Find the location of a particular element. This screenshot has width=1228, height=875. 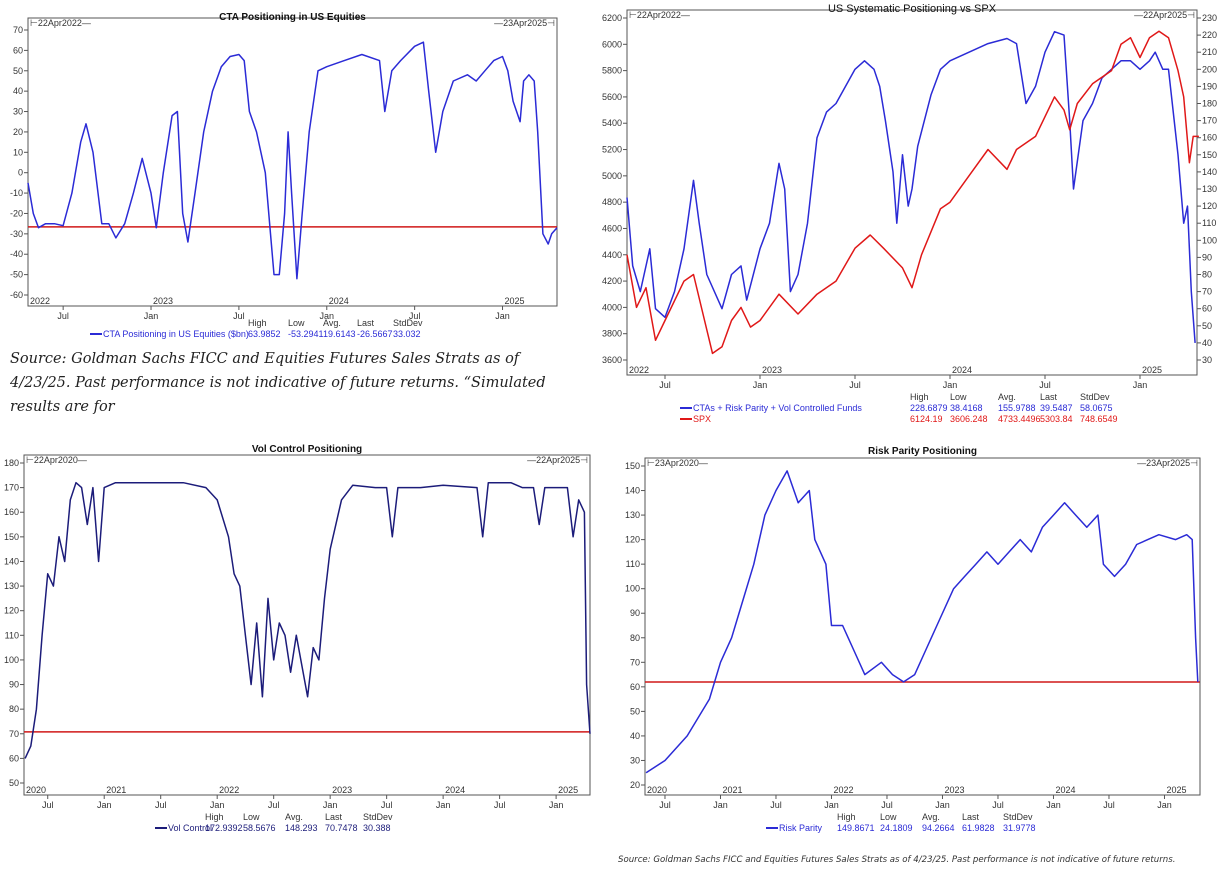

start-date-label: ⊢23Apr2020— is located at coordinates (677, 463).